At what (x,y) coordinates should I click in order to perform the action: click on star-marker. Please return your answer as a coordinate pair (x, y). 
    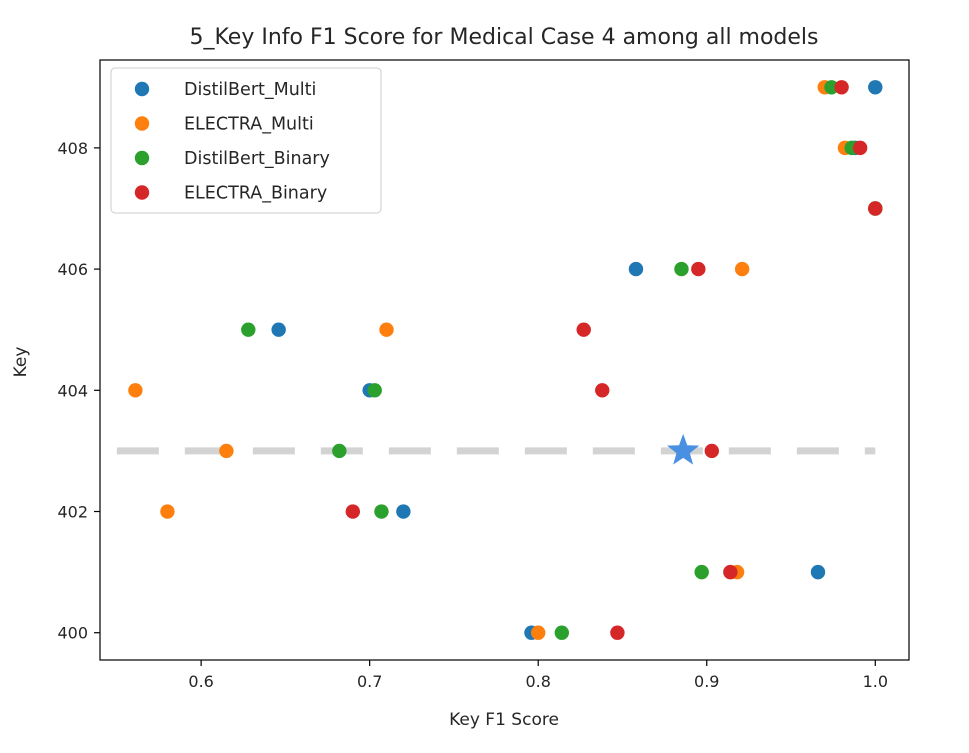
    Looking at the image, I should click on (683, 449).